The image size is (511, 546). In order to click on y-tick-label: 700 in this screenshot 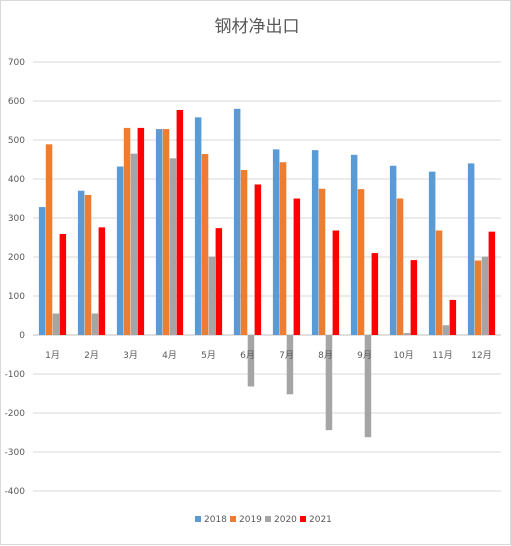, I will do `click(16, 63)`.